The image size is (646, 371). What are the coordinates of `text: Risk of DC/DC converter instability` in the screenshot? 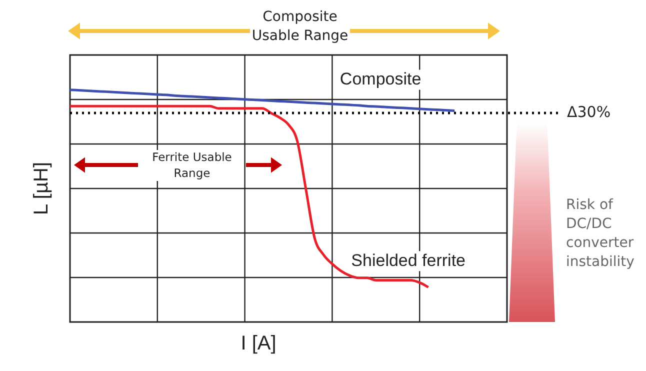 It's located at (601, 234).